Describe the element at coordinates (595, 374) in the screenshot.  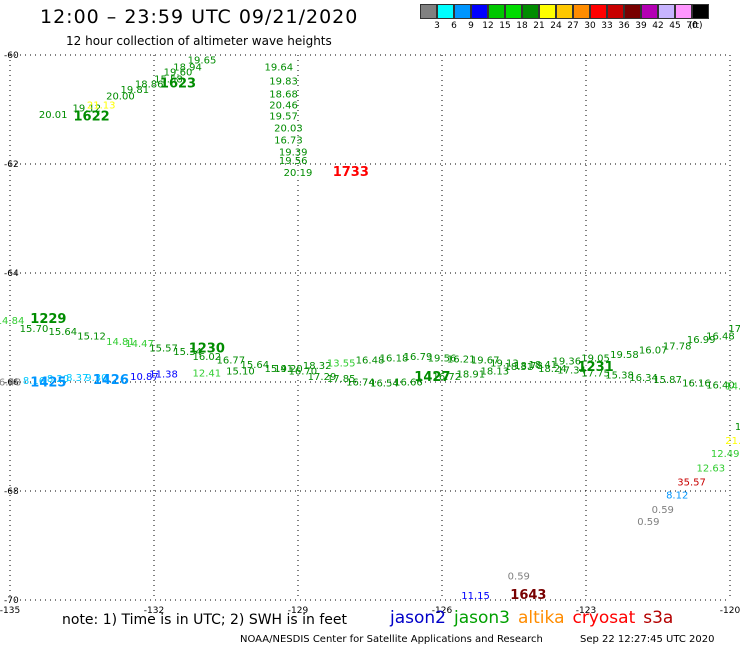
I see `wave-height-label: 17.75` at that location.